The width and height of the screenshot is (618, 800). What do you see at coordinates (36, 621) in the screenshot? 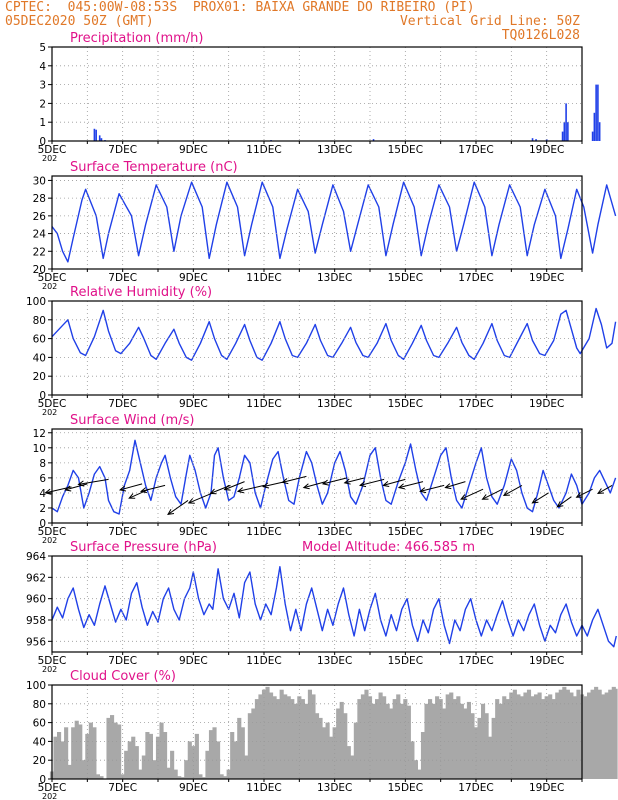
I see `y-tick-label: 958` at bounding box center [36, 621].